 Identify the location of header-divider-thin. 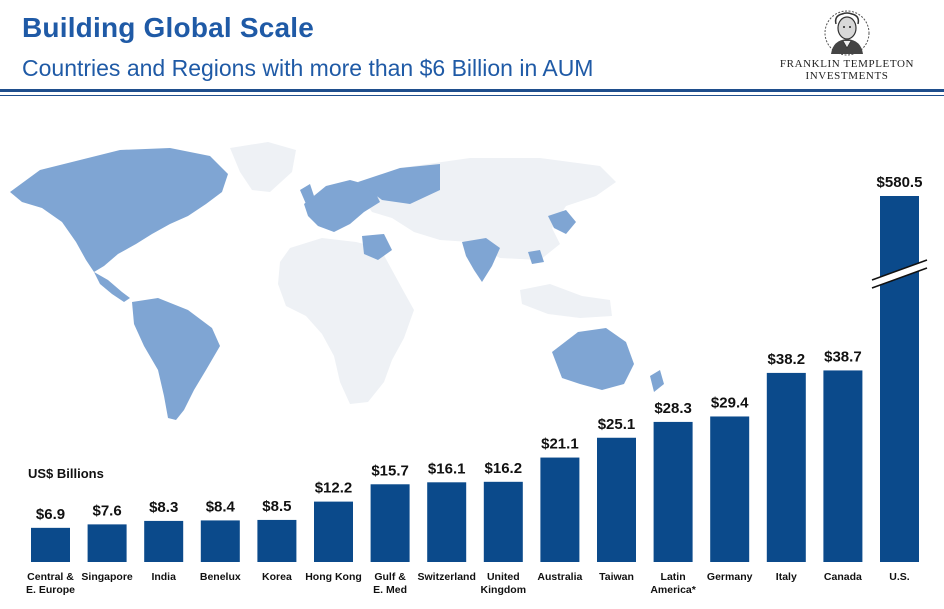
(472, 95).